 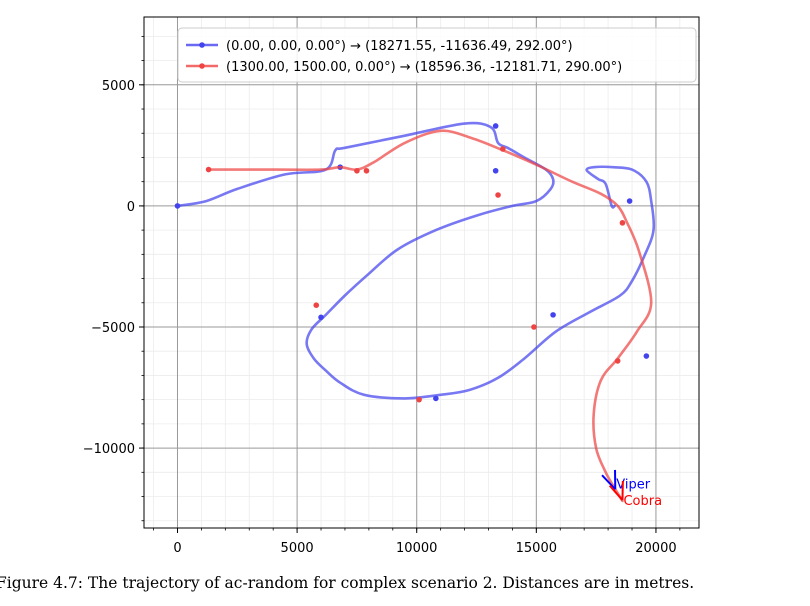 I want to click on legend-box, so click(x=437, y=55).